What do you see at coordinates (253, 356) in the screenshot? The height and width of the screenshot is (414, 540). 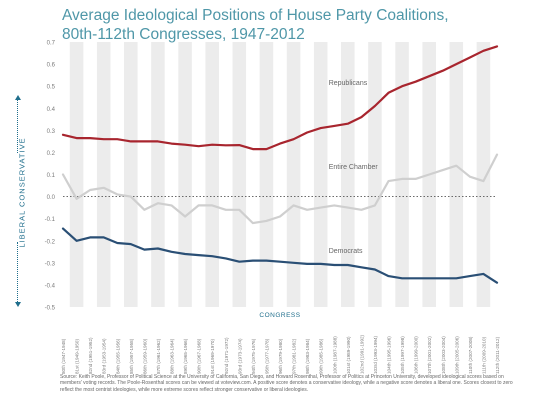 I see `x-tick-label: 94th (1975-1976)` at bounding box center [253, 356].